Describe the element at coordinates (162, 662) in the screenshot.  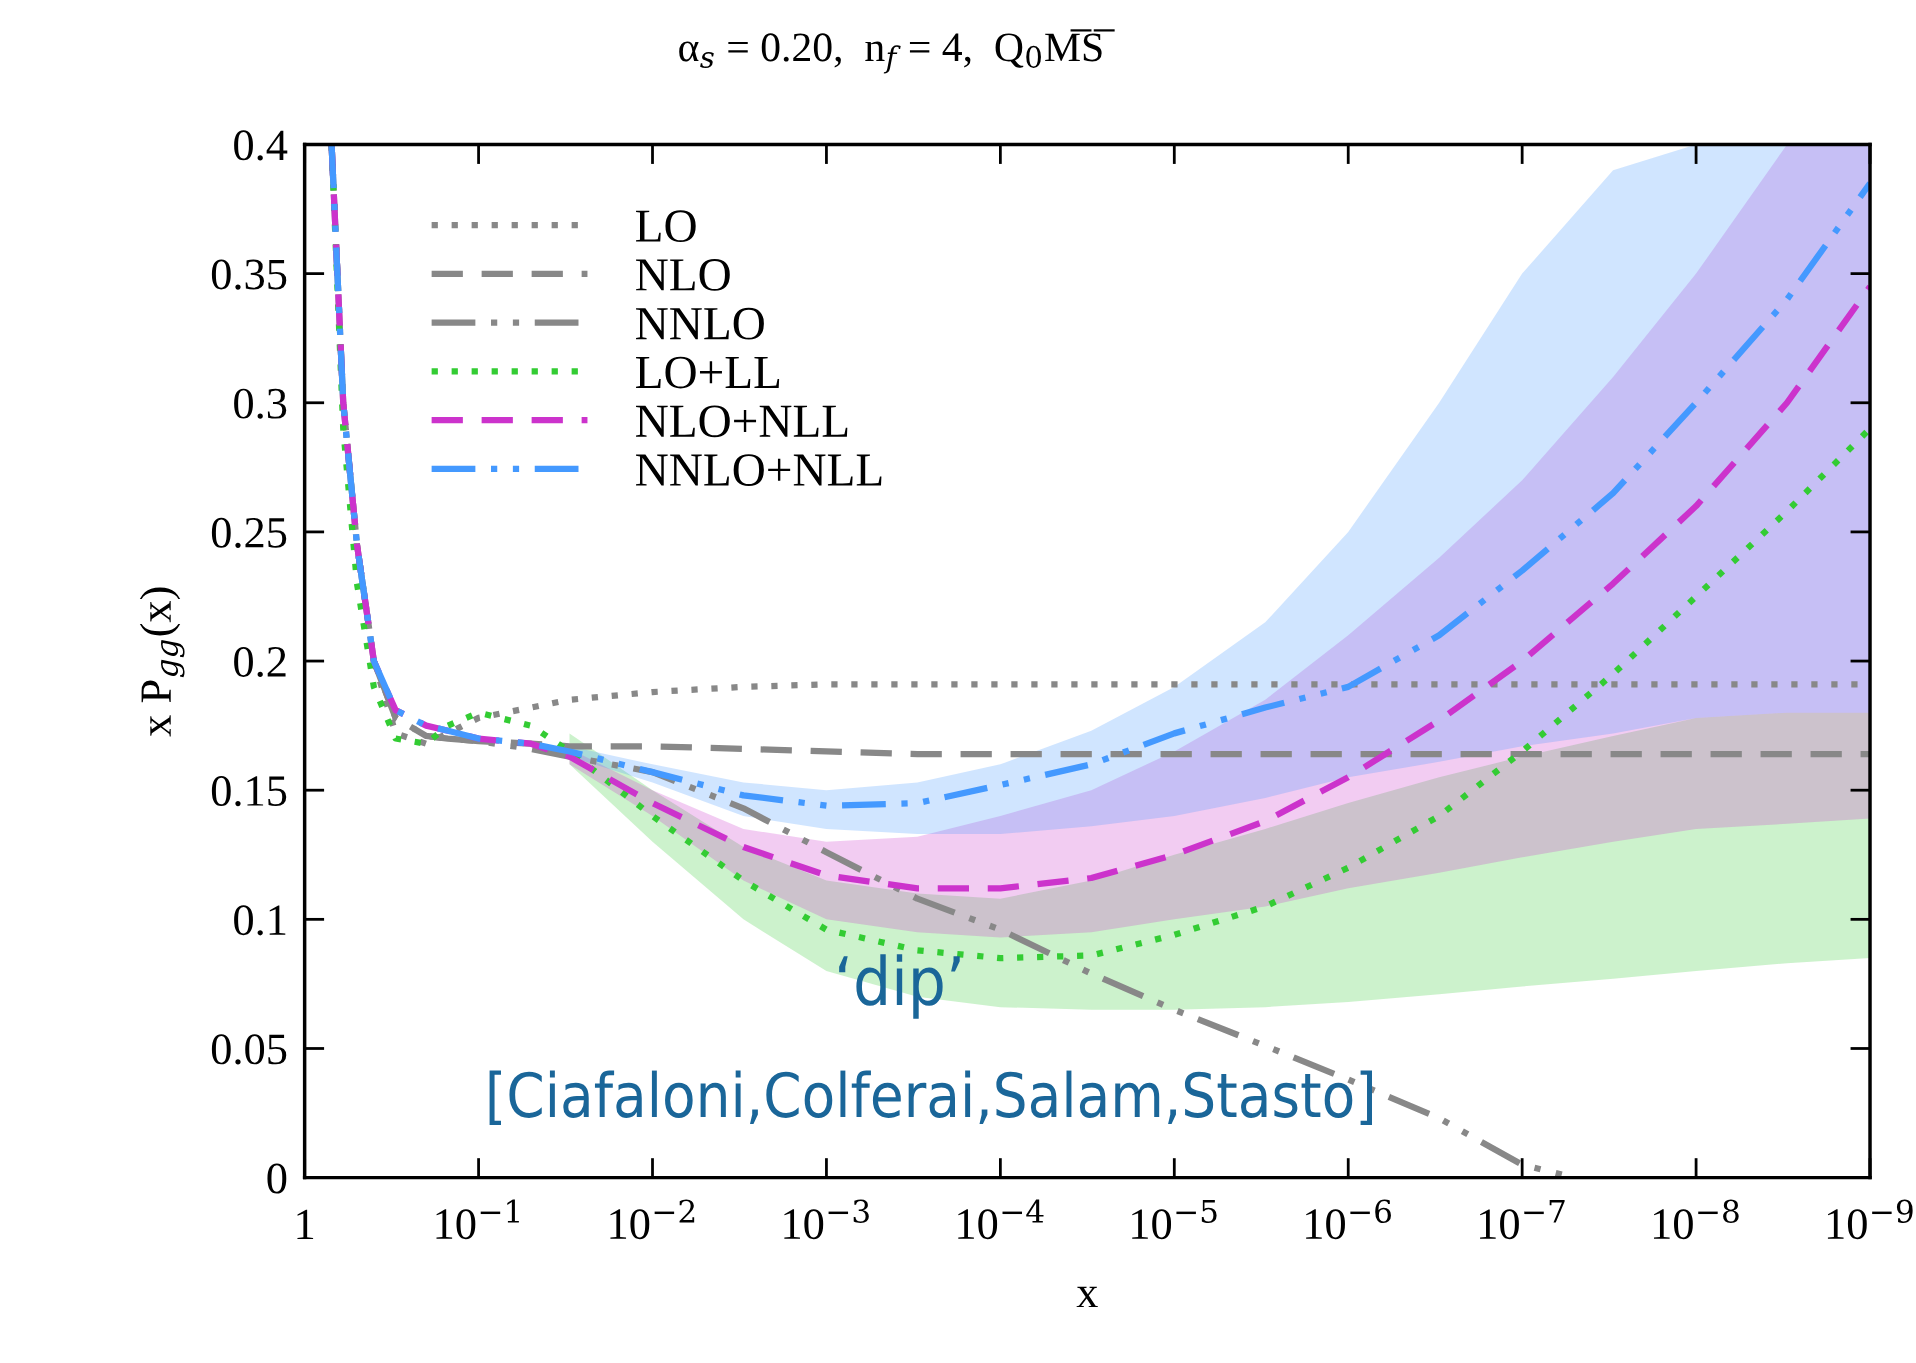
I see `y-axis-title: x P$_{gg}$(x)` at that location.